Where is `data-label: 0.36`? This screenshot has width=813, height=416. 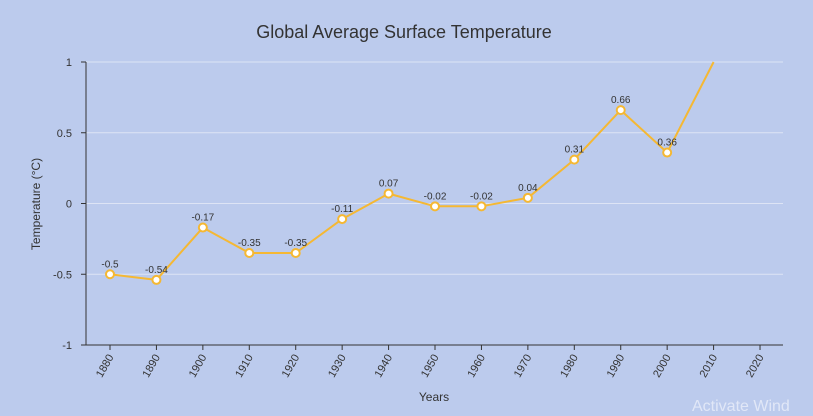
data-label: 0.36 is located at coordinates (667, 143).